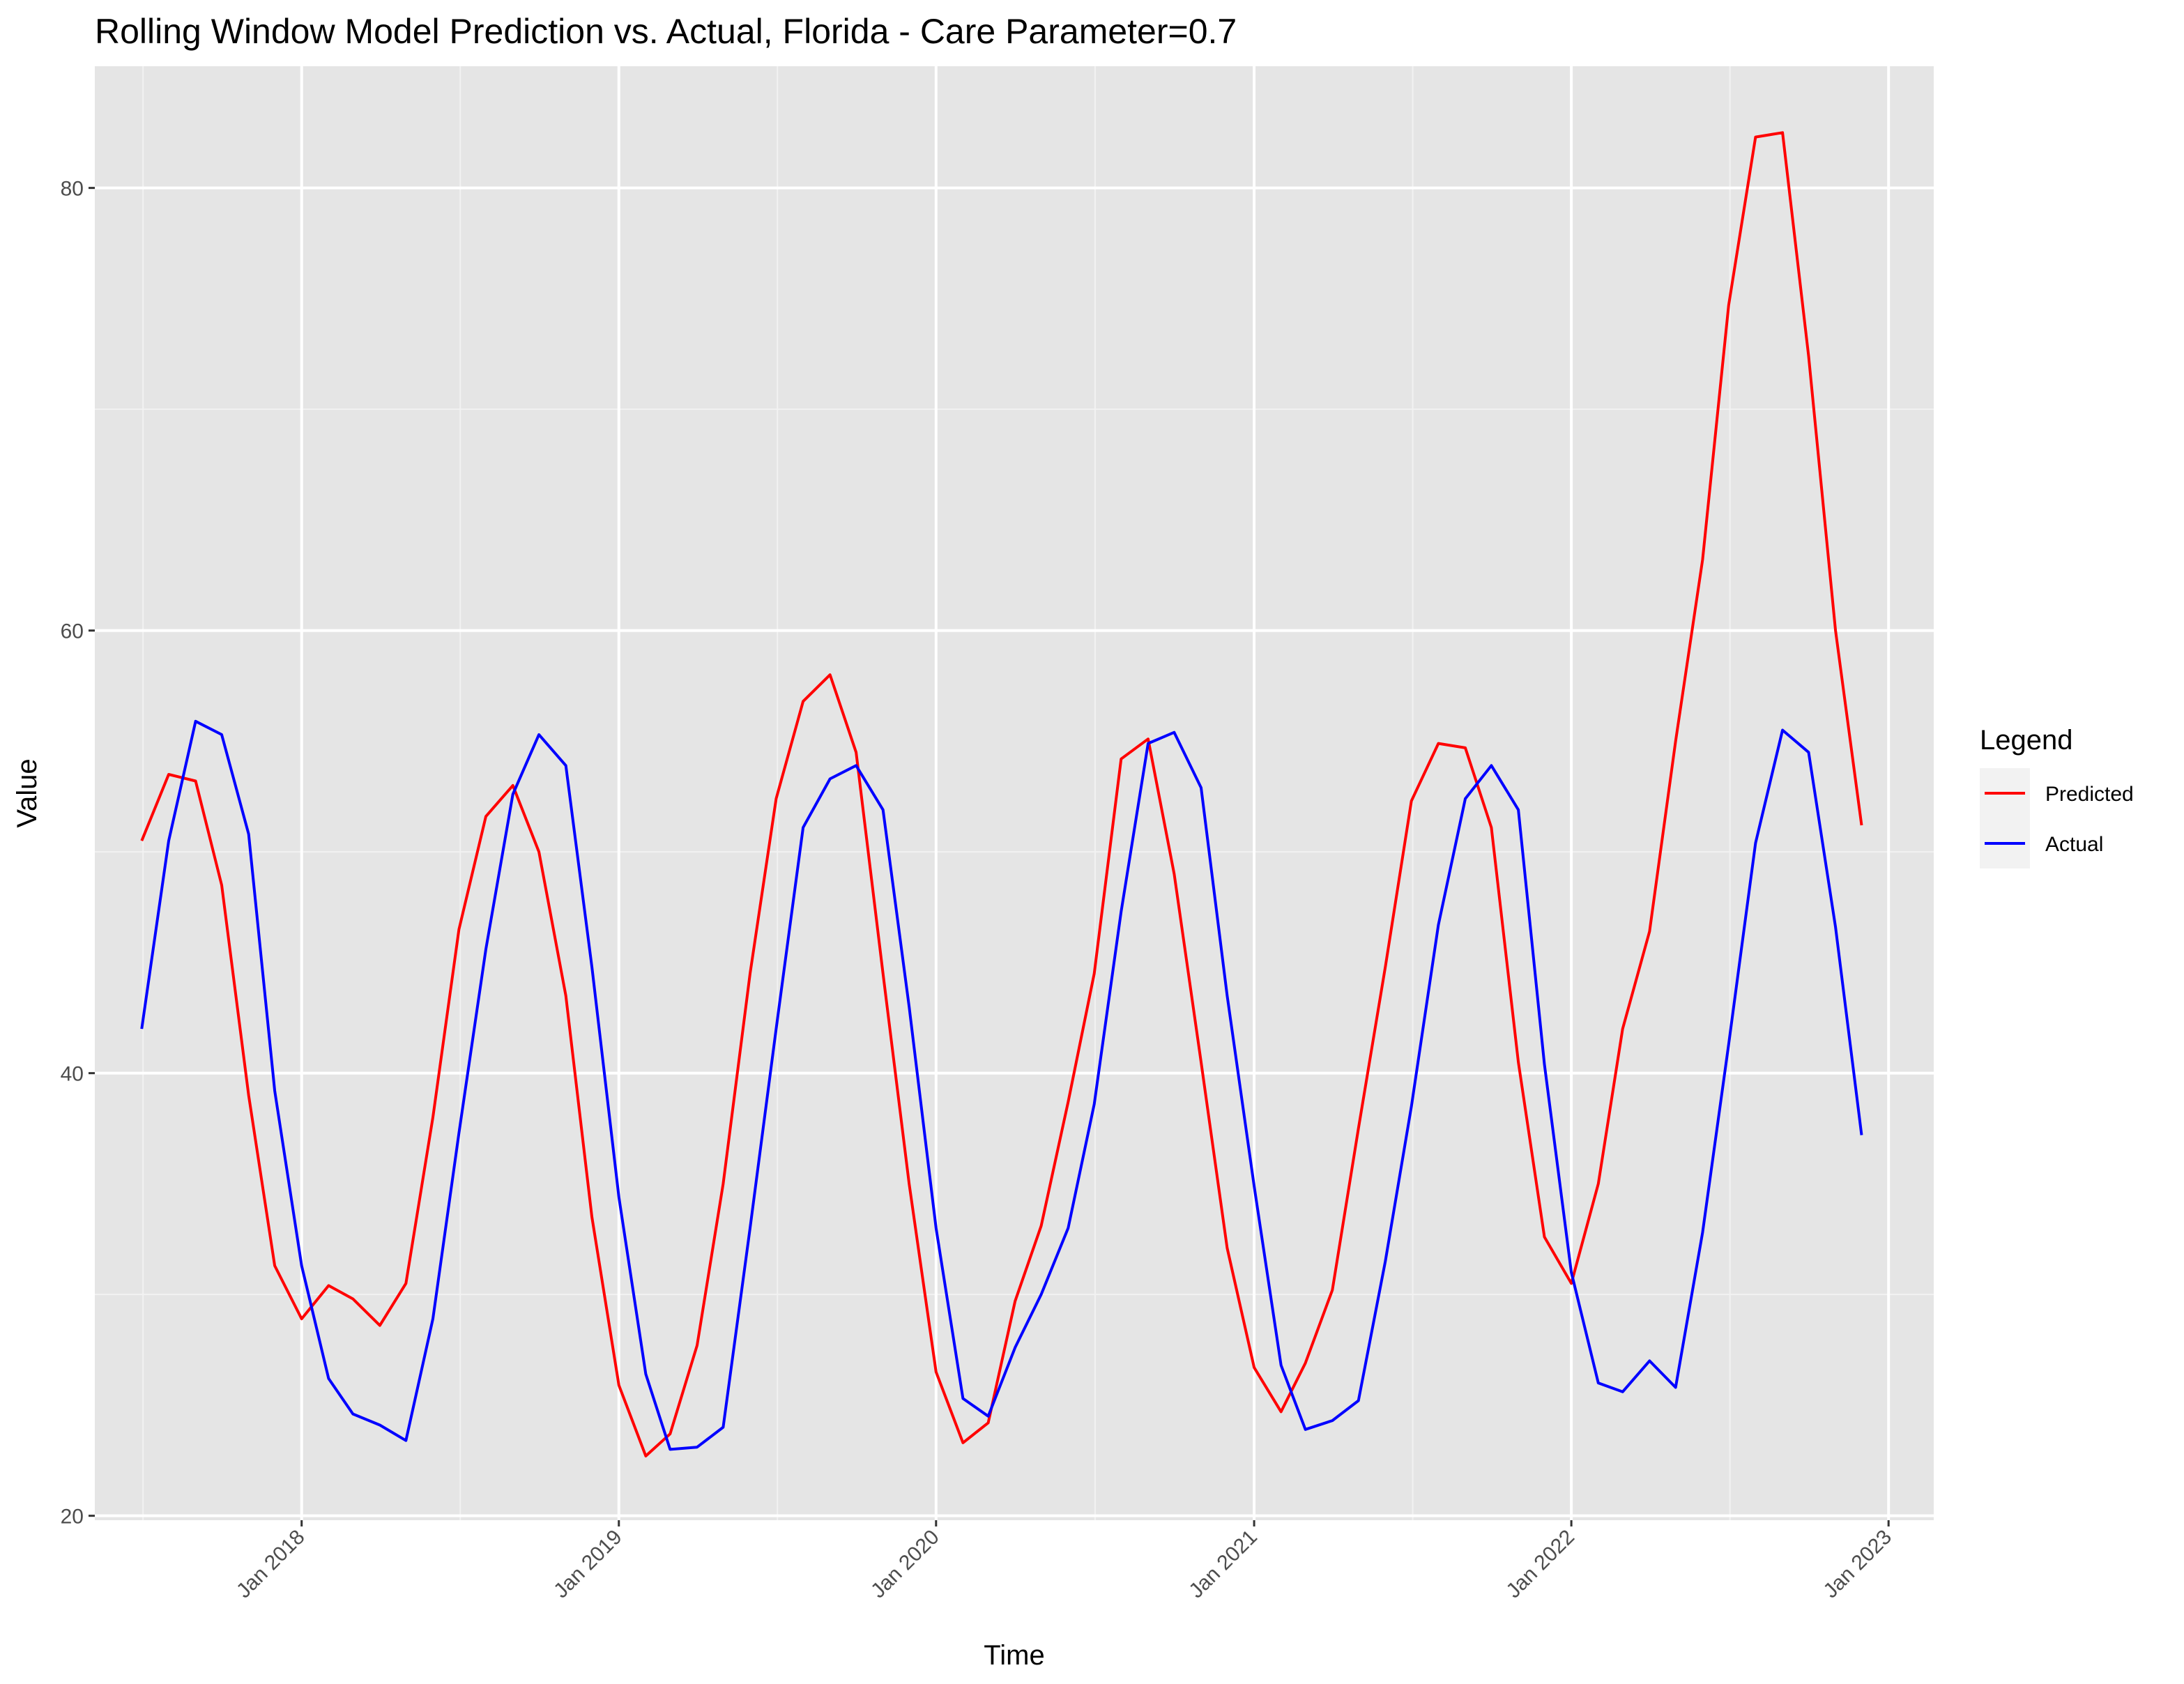 The width and height of the screenshot is (2184, 1684). What do you see at coordinates (72, 189) in the screenshot?
I see `y-tick-label: 80` at bounding box center [72, 189].